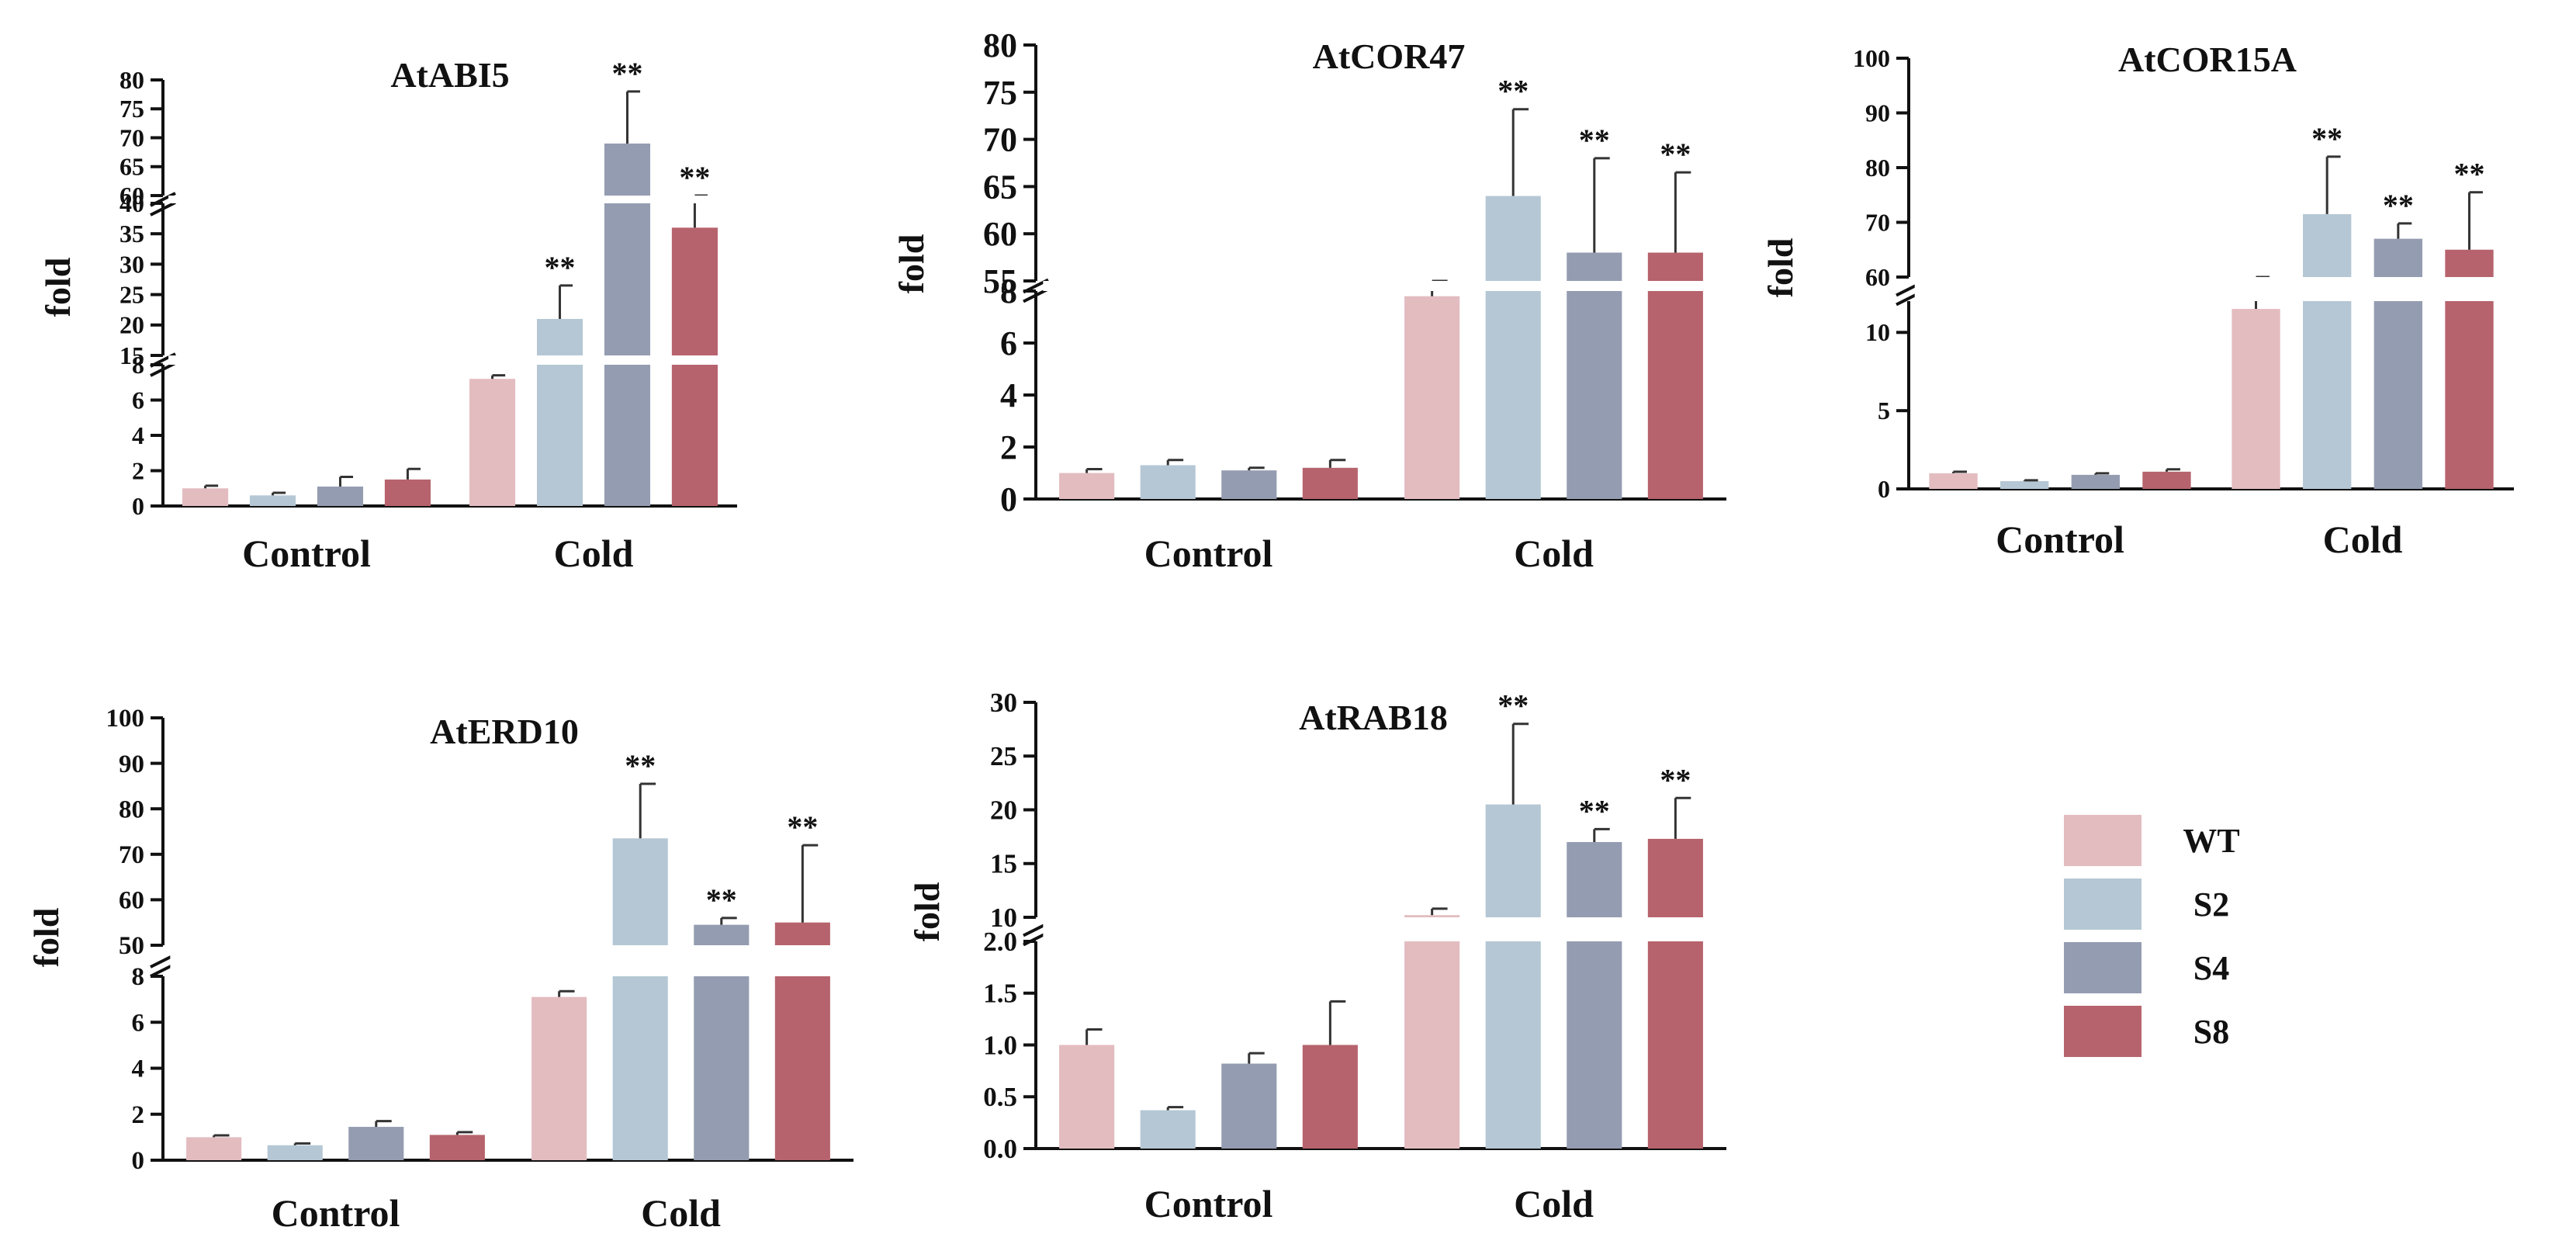 The image size is (2576, 1251). What do you see at coordinates (131, 109) in the screenshot?
I see `y-tick-label: 75` at bounding box center [131, 109].